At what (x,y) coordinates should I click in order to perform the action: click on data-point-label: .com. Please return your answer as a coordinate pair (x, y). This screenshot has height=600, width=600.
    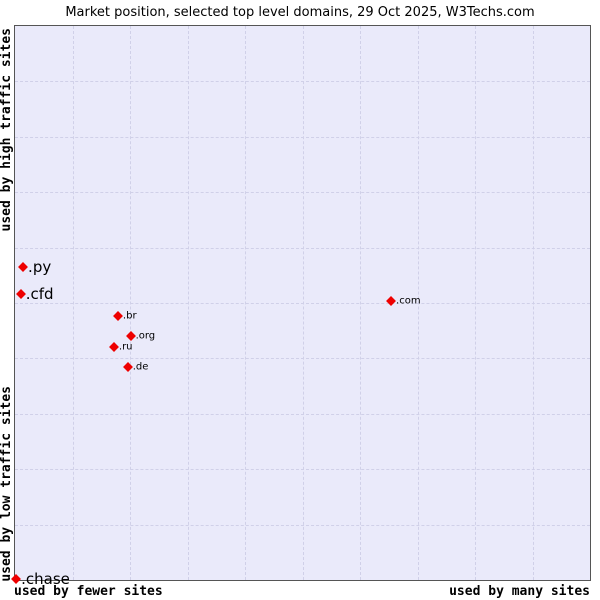
    Looking at the image, I should click on (408, 301).